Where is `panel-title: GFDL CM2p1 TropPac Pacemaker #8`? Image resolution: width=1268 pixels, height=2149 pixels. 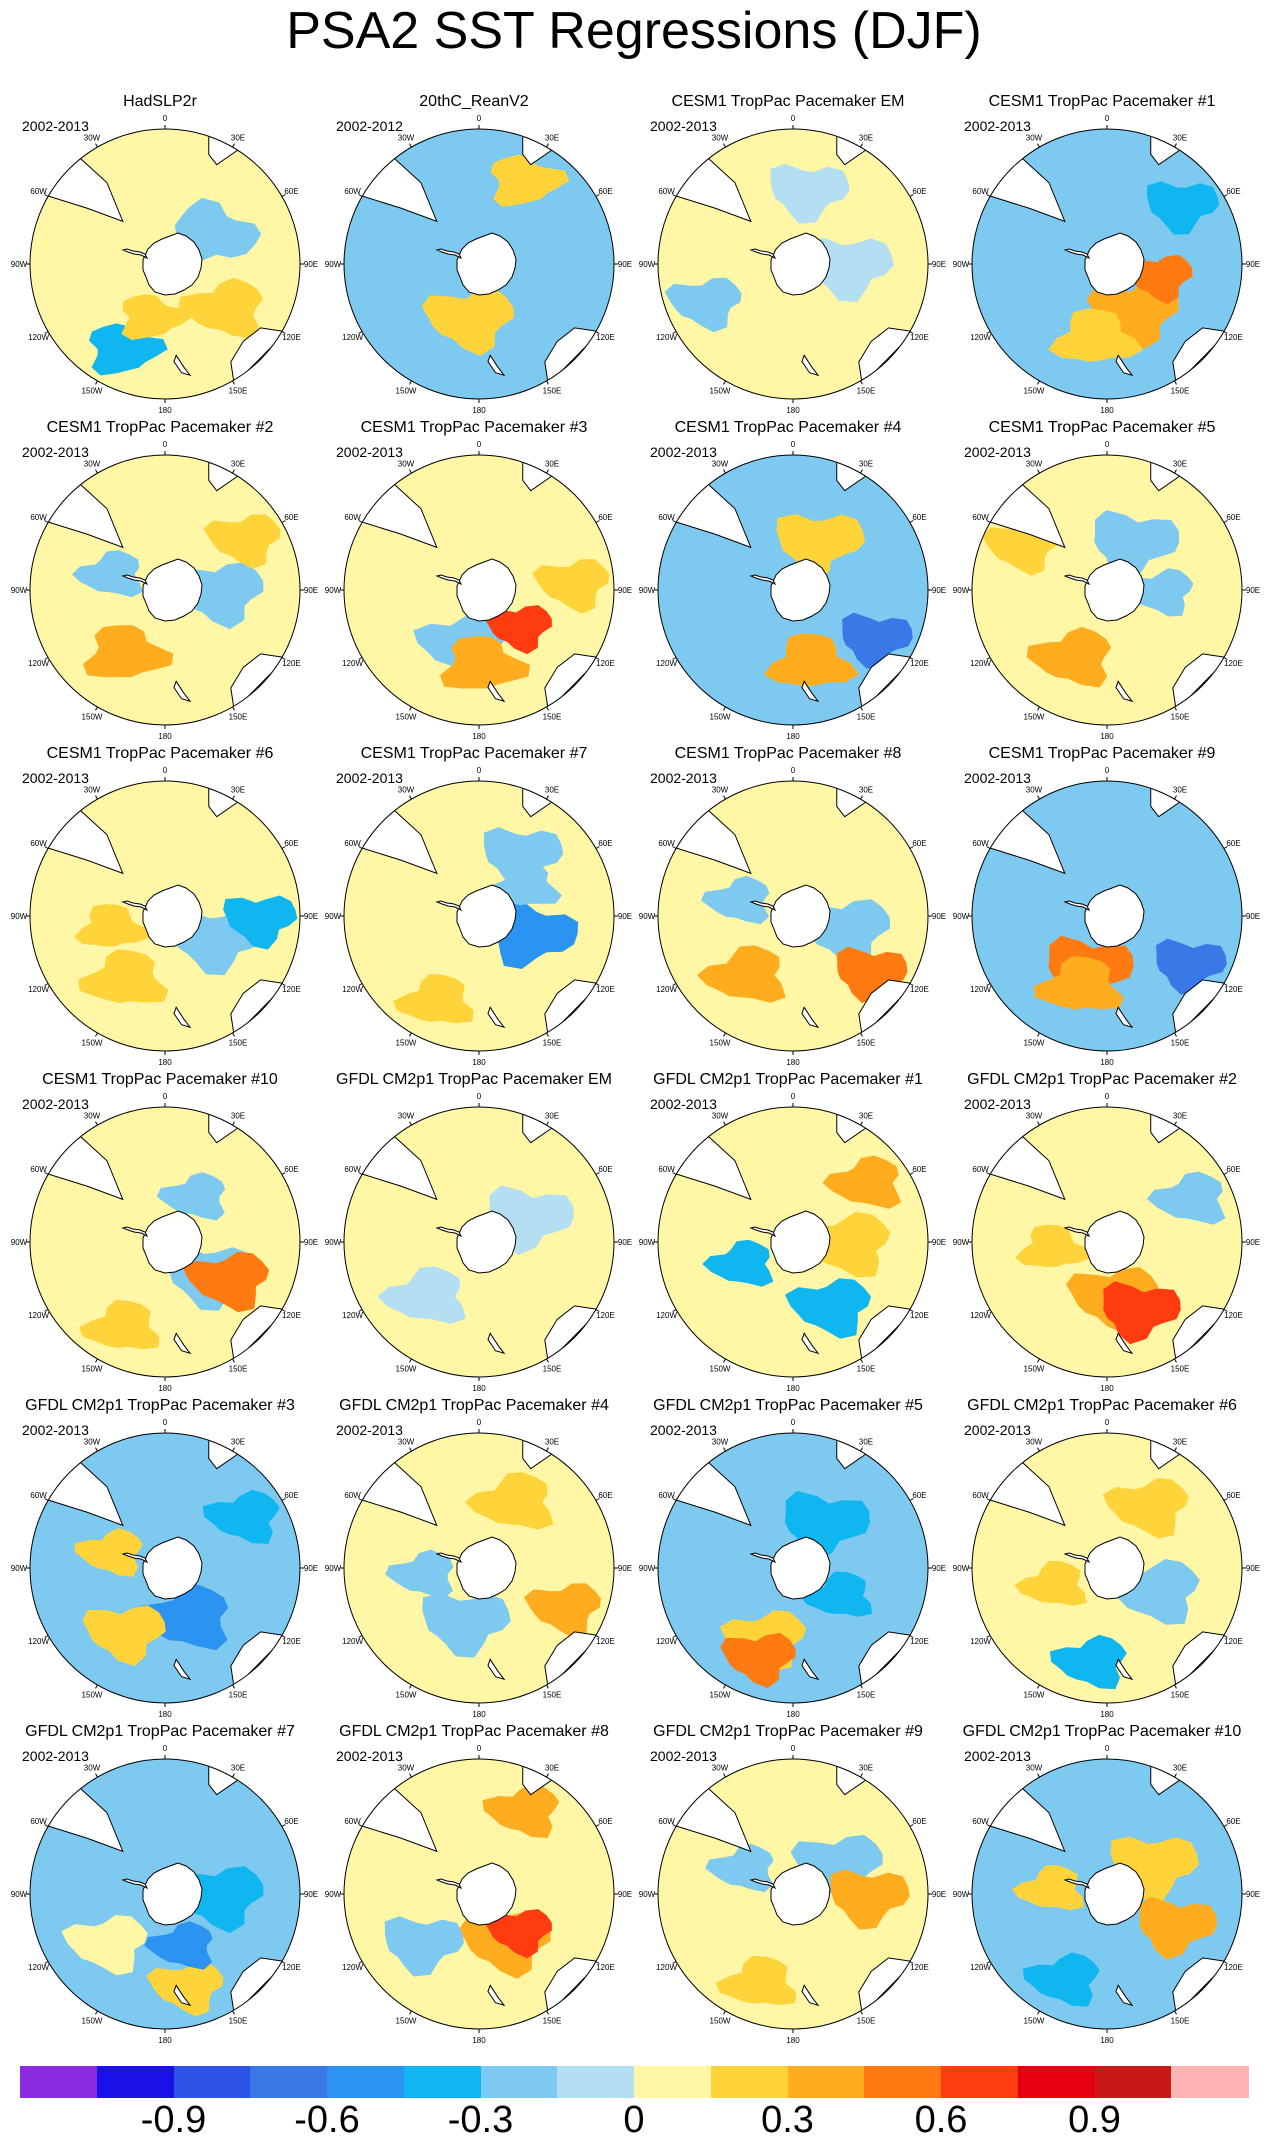 panel-title: GFDL CM2p1 TropPac Pacemaker #8 is located at coordinates (474, 1731).